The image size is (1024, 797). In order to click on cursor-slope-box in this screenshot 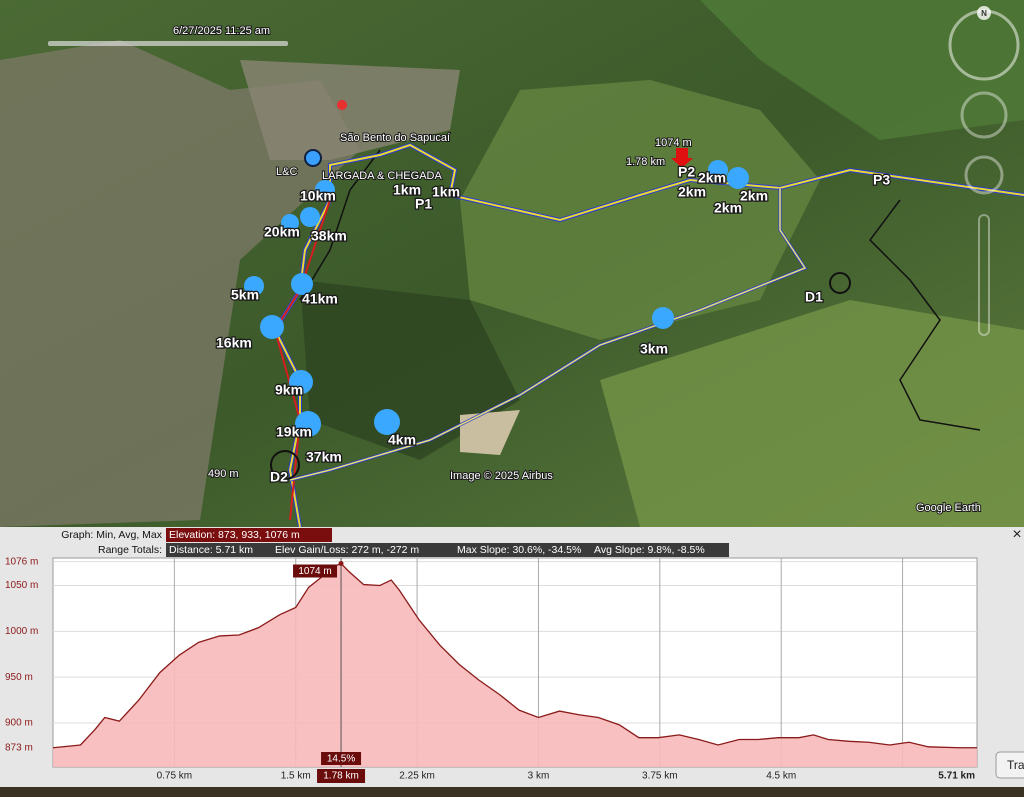, I will do `click(341, 758)`.